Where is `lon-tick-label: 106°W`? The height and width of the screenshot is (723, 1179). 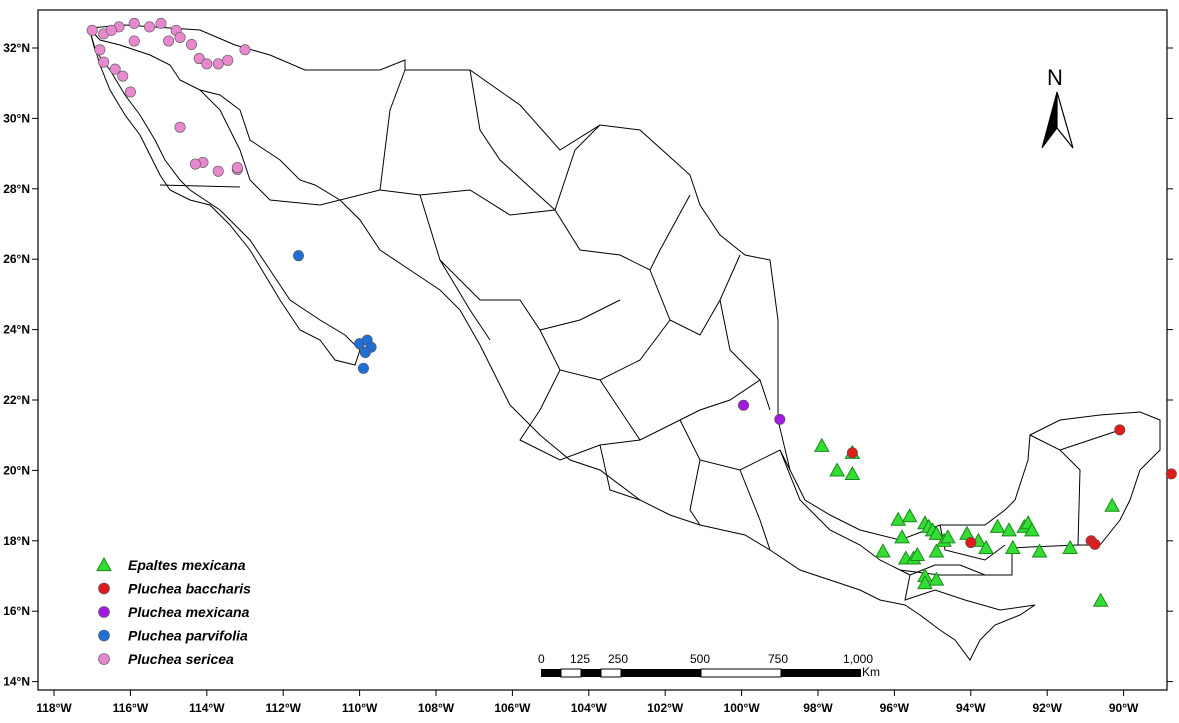 lon-tick-label: 106°W is located at coordinates (512, 708).